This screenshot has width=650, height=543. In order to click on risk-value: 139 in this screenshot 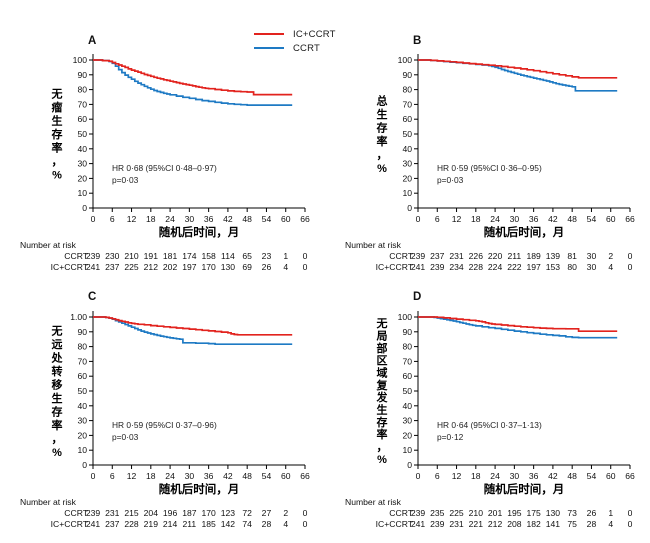, I will do `click(553, 256)`.